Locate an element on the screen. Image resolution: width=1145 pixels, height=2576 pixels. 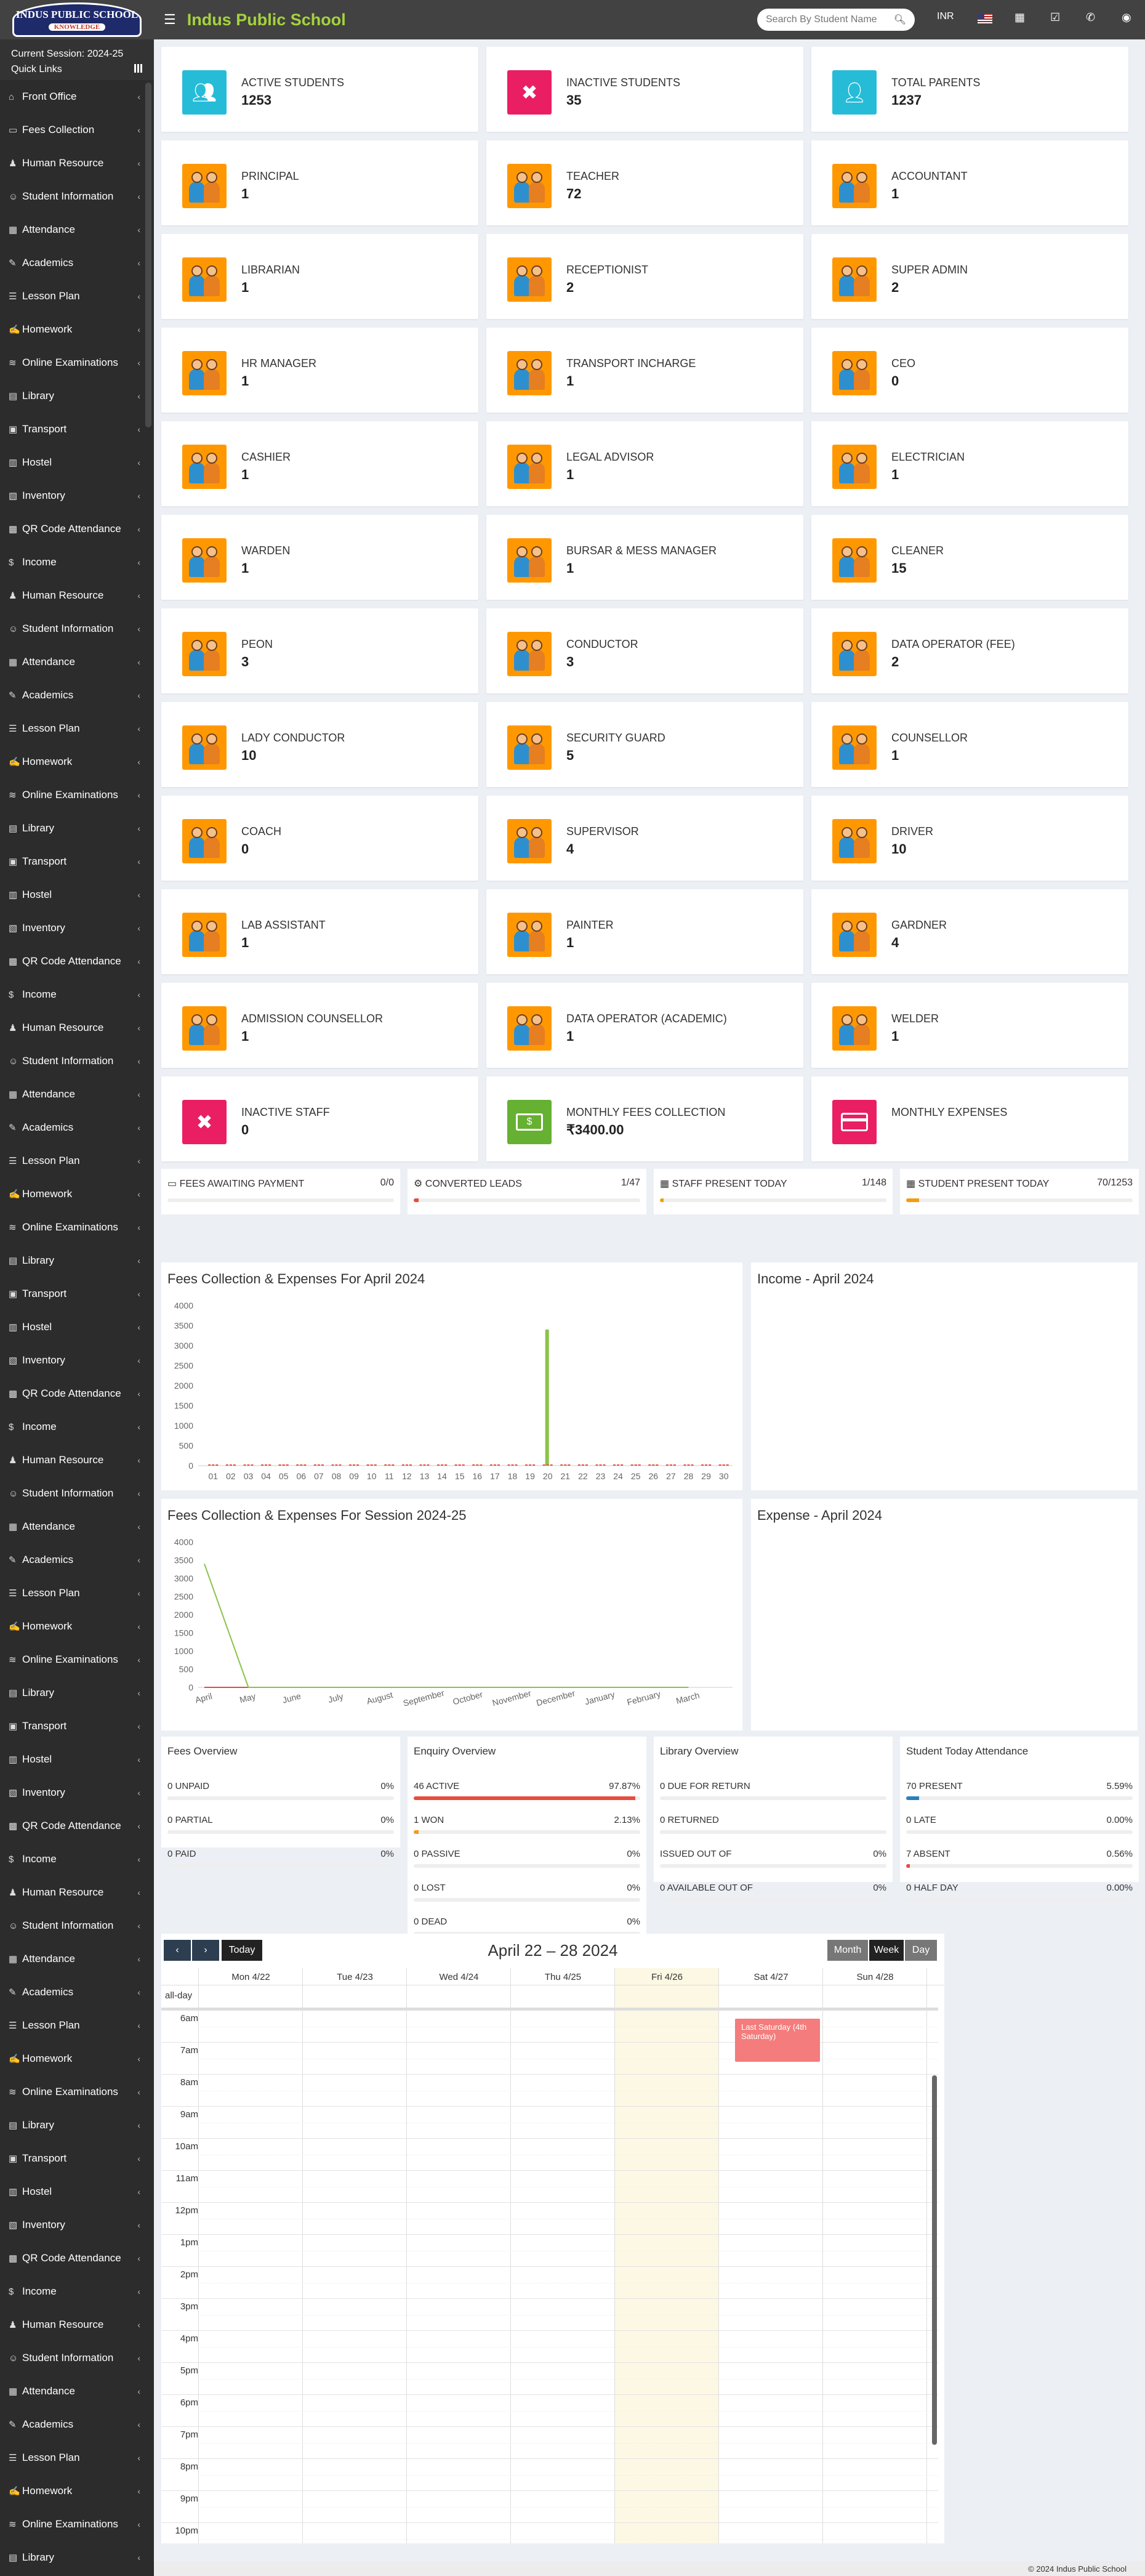
stat-card: MONTHLY EXPENSES is located at coordinates (970, 1118).